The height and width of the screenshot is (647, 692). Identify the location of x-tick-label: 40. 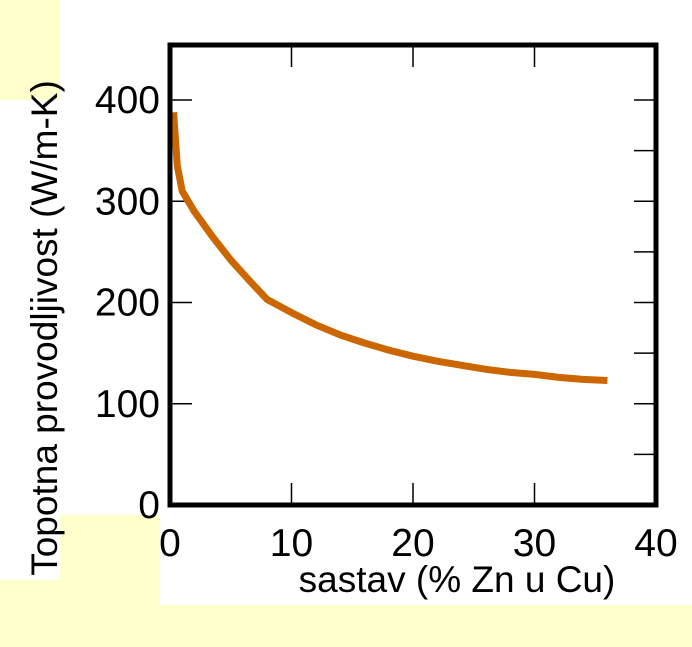
(655, 543).